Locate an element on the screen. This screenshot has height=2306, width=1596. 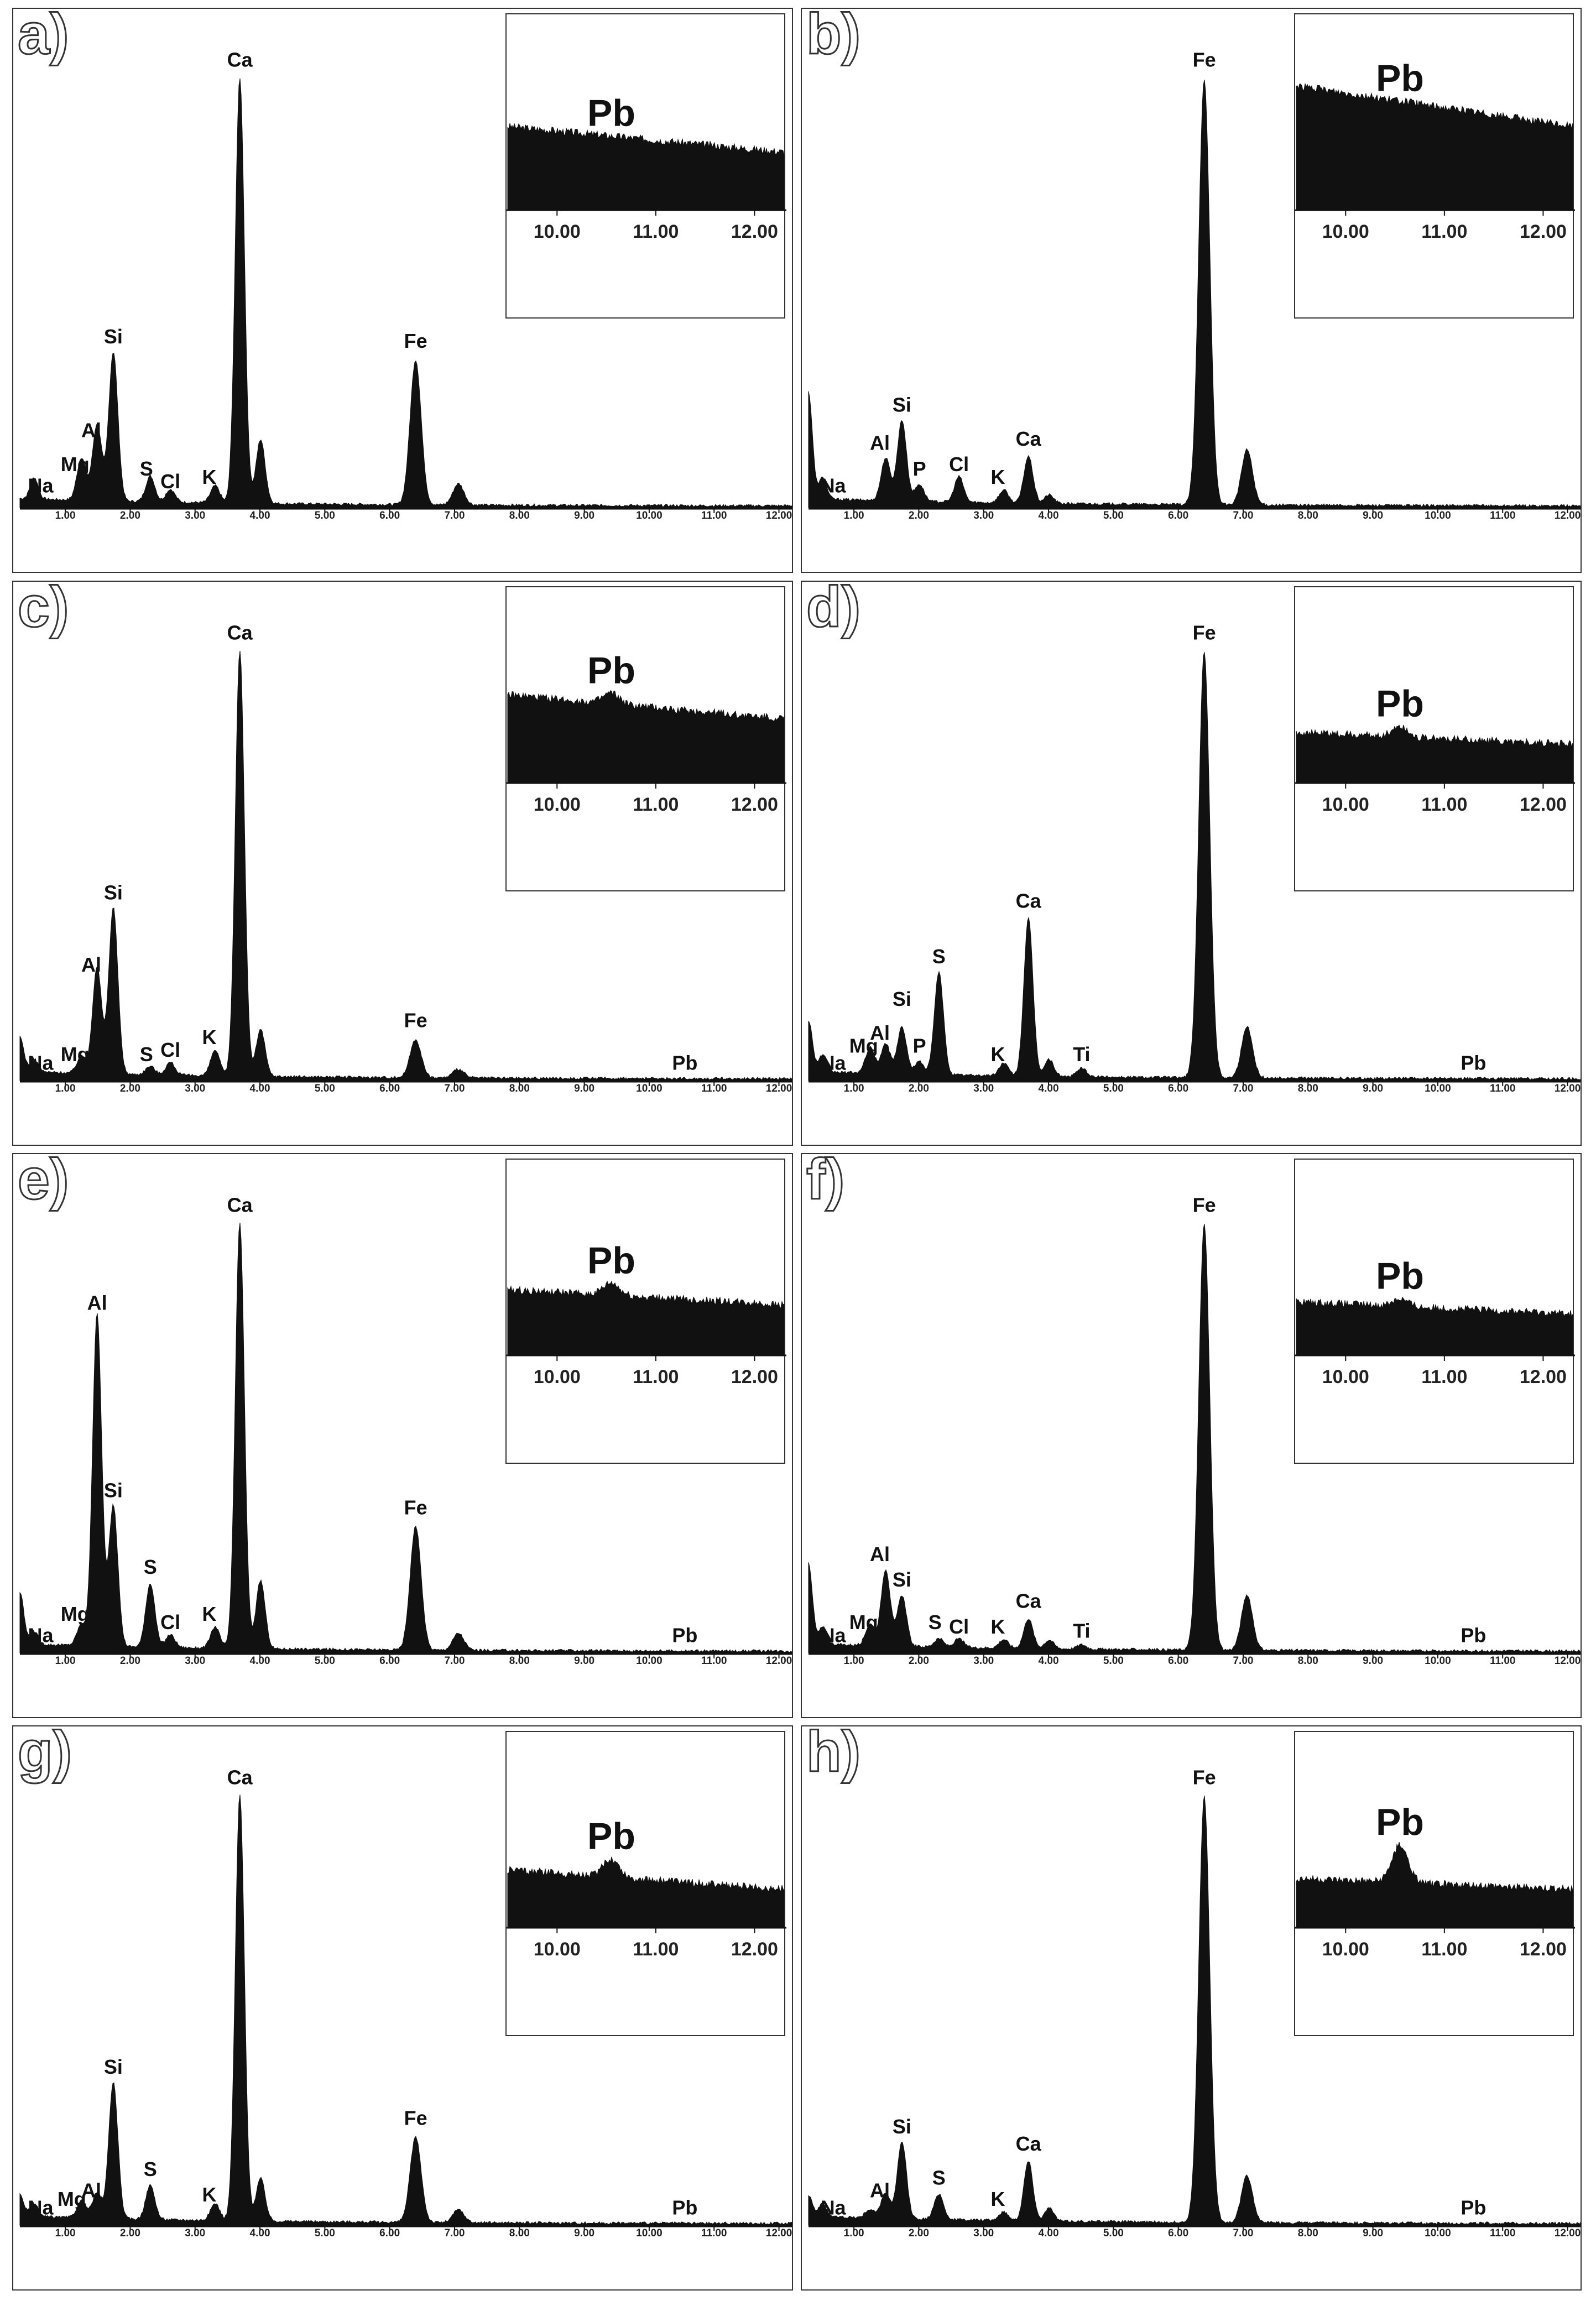
panel-label: e) is located at coordinates (44, 1180).